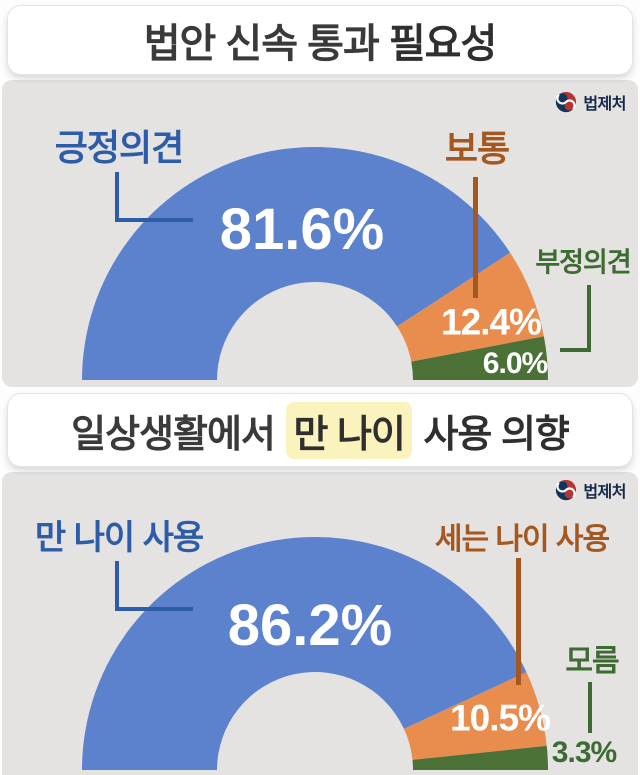 The image size is (640, 775). I want to click on gov-logo-label-1: 법제처, so click(604, 104).